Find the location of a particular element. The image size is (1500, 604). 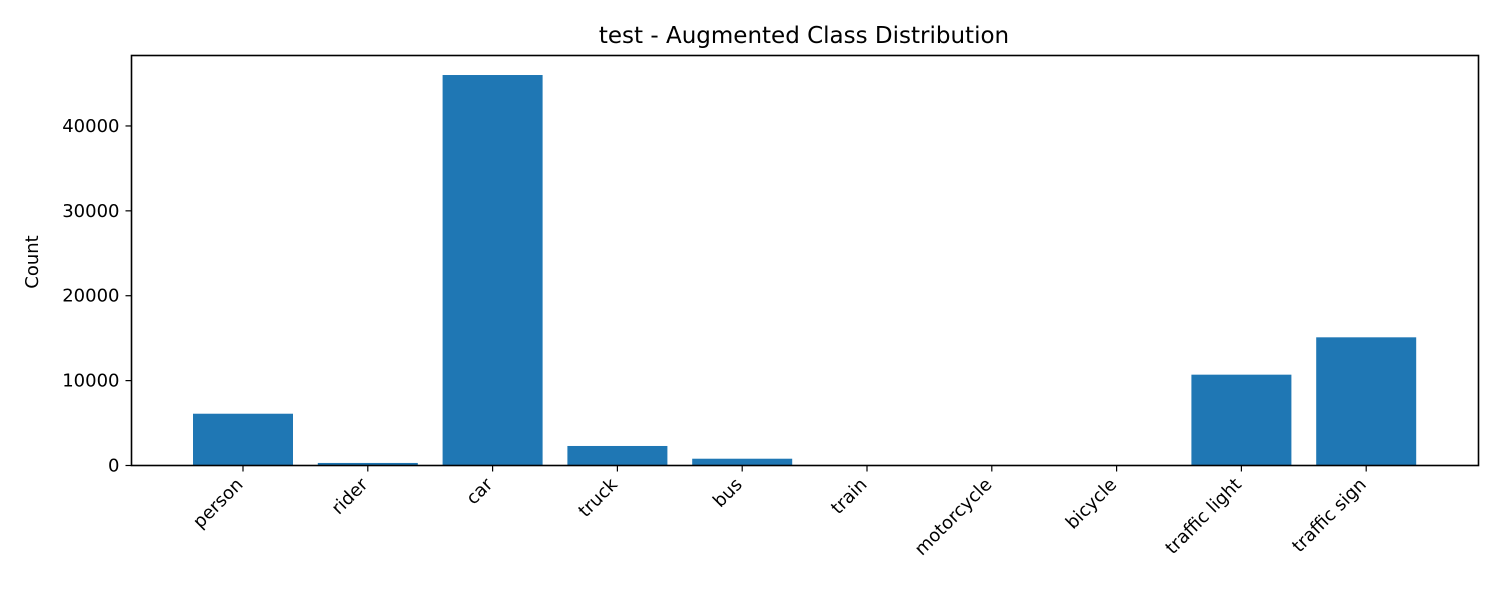

bar-bus is located at coordinates (742, 462).